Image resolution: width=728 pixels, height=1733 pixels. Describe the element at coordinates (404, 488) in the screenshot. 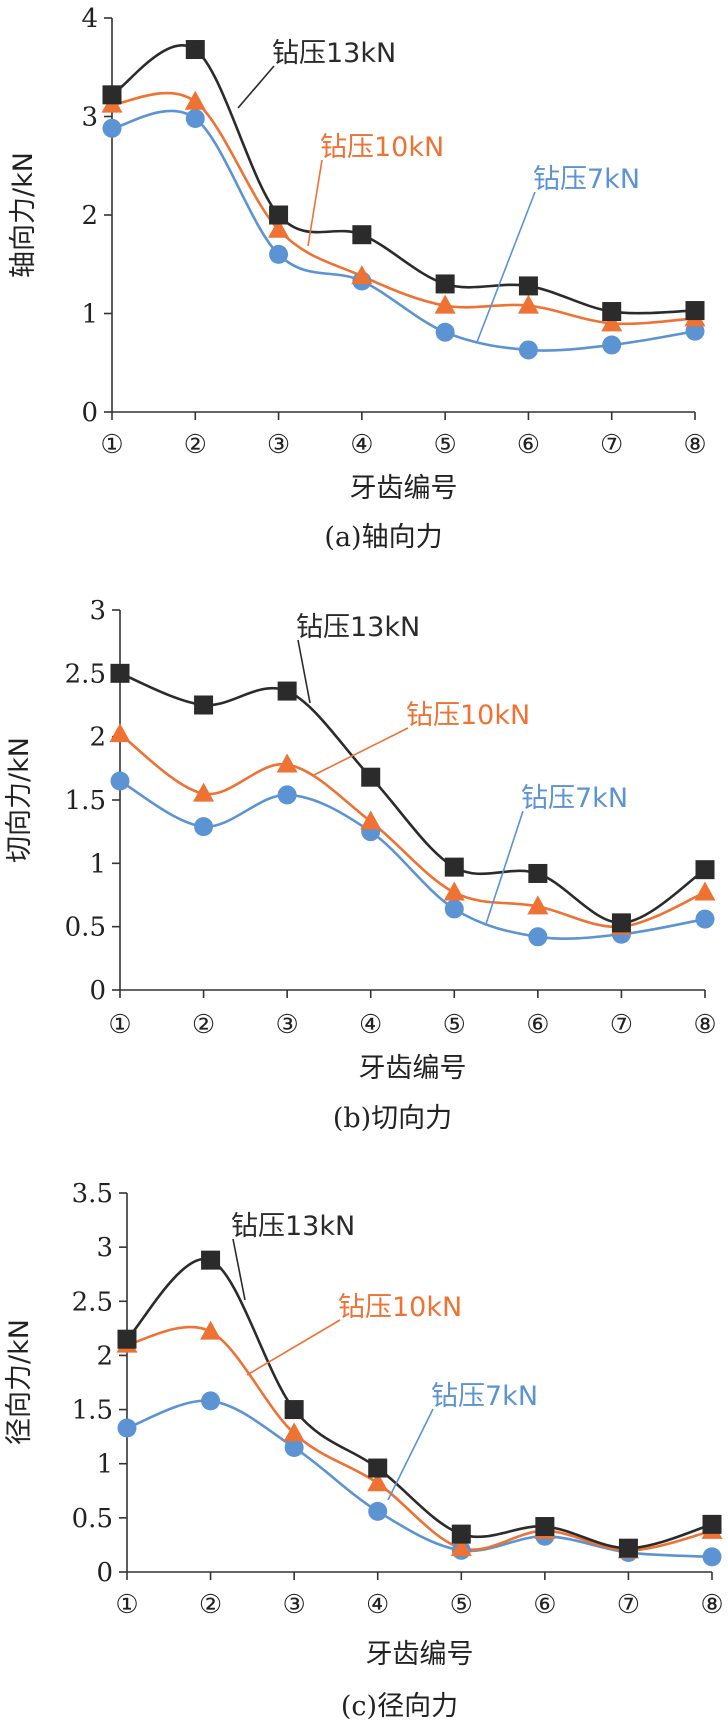

I see `chart-0-x-title: 牙齿编号` at that location.